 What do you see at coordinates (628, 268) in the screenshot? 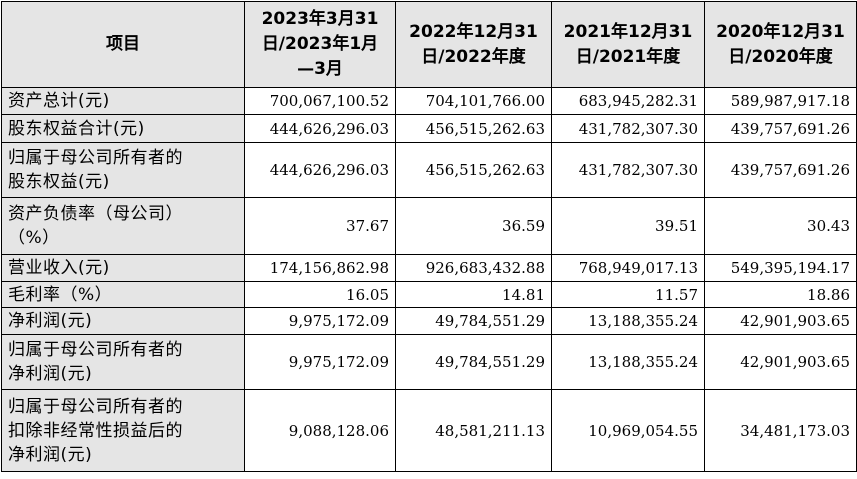
I see `cell-2021: 768,949,017.13` at bounding box center [628, 268].